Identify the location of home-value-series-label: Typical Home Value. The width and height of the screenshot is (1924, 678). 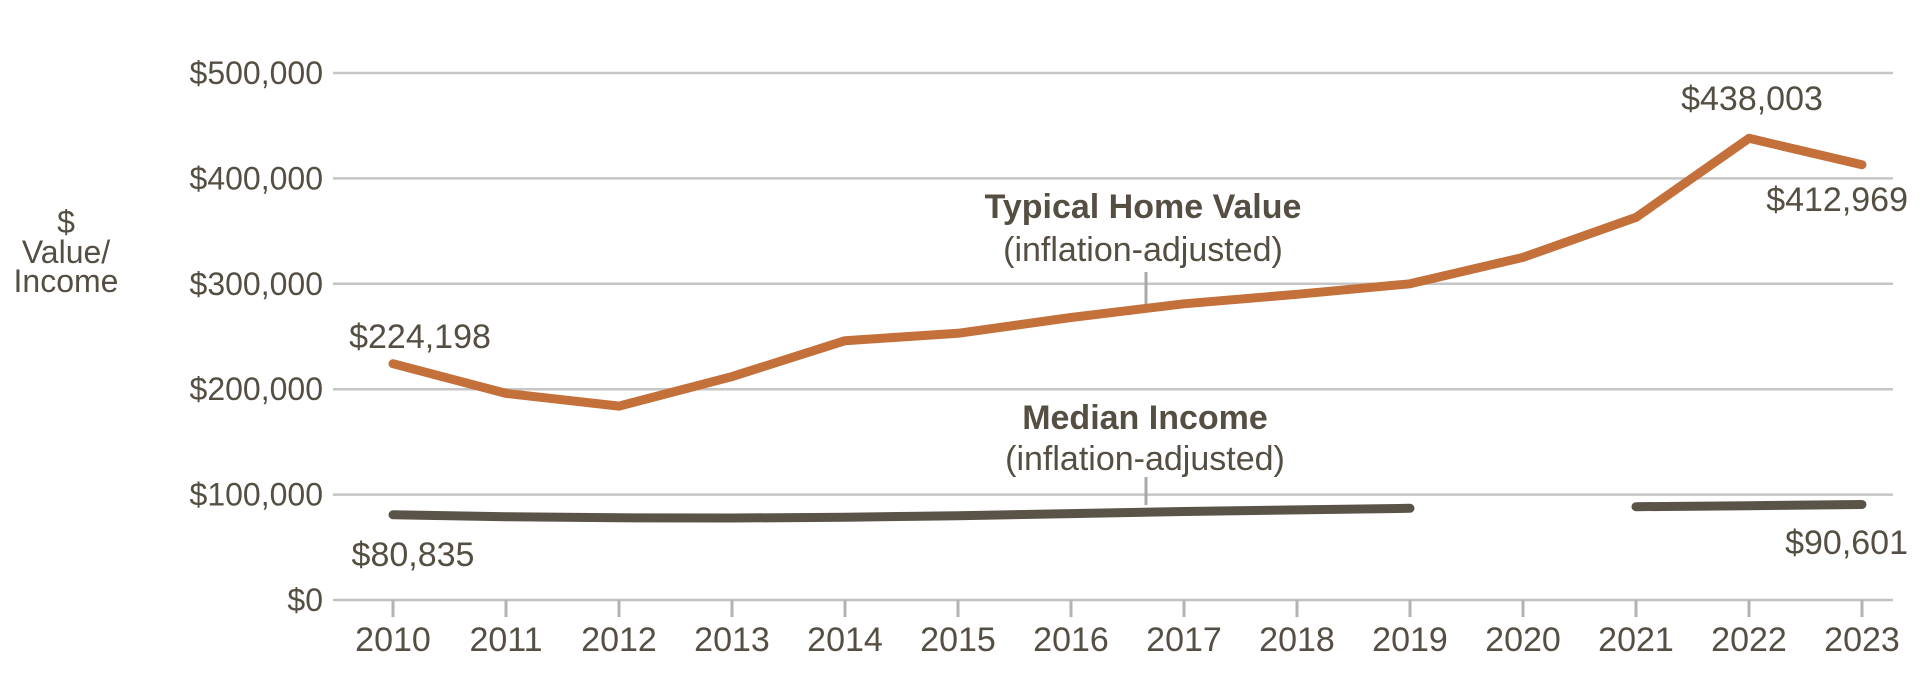
(1143, 207).